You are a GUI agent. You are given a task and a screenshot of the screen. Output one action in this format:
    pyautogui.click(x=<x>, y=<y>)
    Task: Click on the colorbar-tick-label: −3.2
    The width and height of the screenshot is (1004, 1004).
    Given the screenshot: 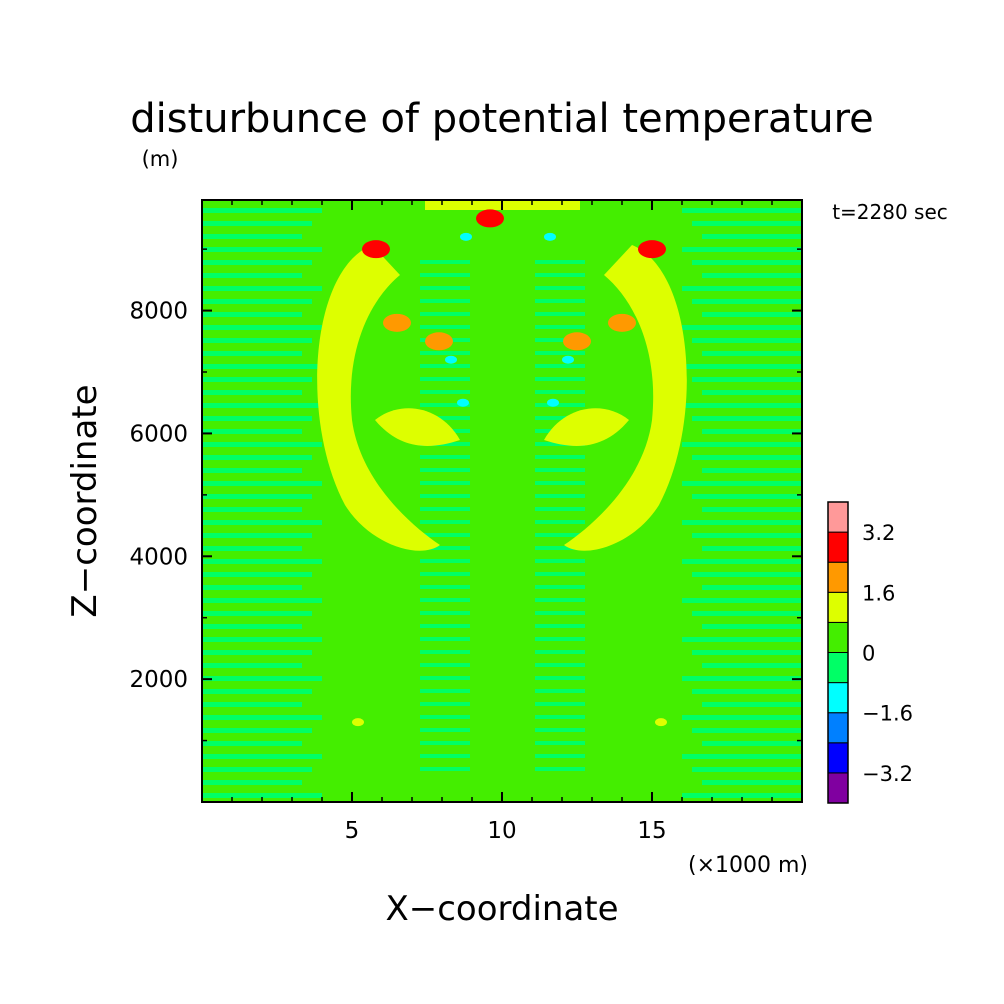 What is the action you would take?
    pyautogui.click(x=887, y=774)
    